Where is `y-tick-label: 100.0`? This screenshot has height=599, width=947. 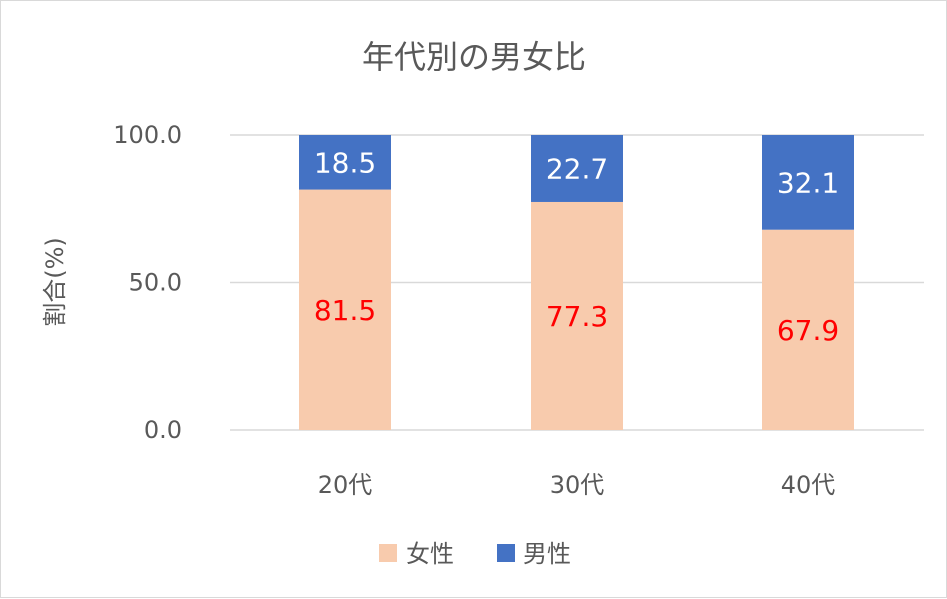
y-tick-label: 100.0 is located at coordinates (147, 135).